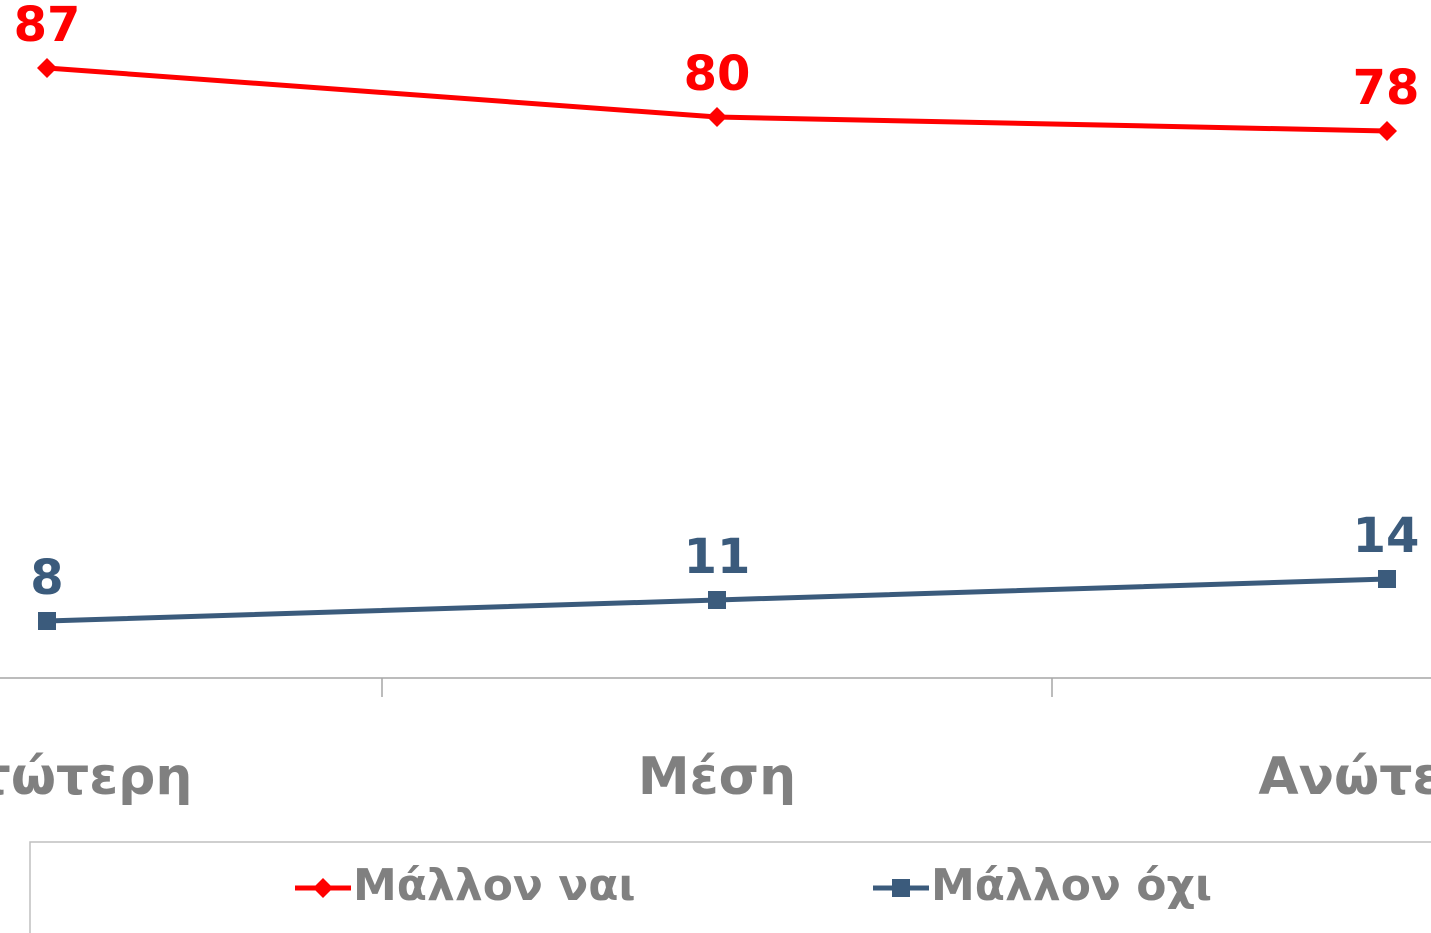 Image resolution: width=1431 pixels, height=933 pixels. What do you see at coordinates (1386, 536) in the screenshot?
I see `data-label: 14` at bounding box center [1386, 536].